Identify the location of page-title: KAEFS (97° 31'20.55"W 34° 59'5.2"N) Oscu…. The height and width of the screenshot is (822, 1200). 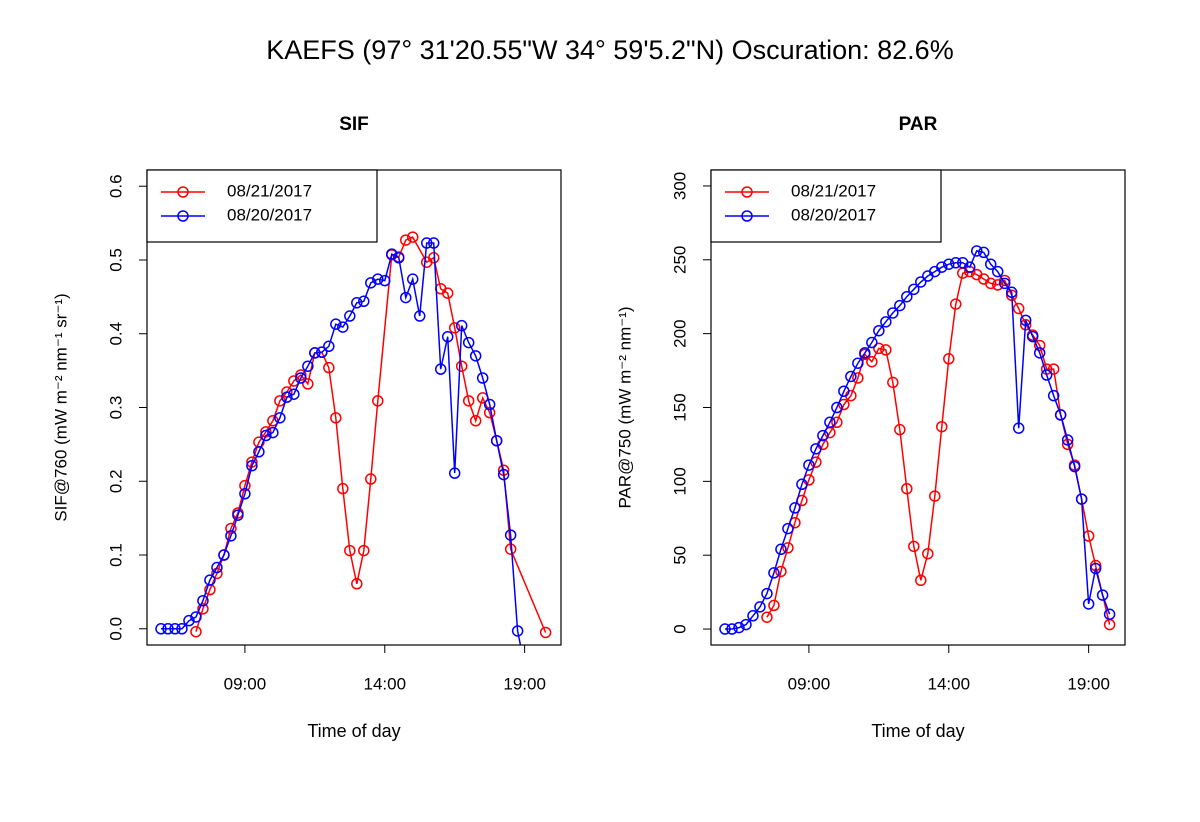
(609, 50).